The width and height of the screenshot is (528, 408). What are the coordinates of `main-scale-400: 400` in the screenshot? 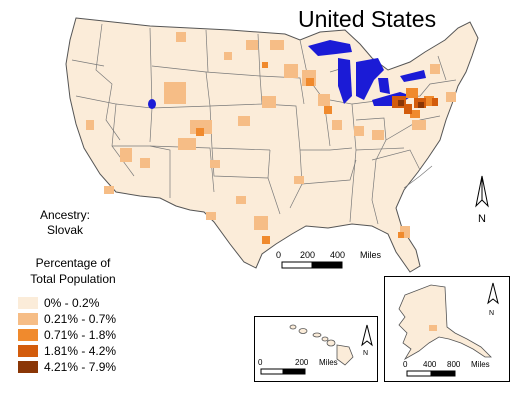 It's located at (337, 255).